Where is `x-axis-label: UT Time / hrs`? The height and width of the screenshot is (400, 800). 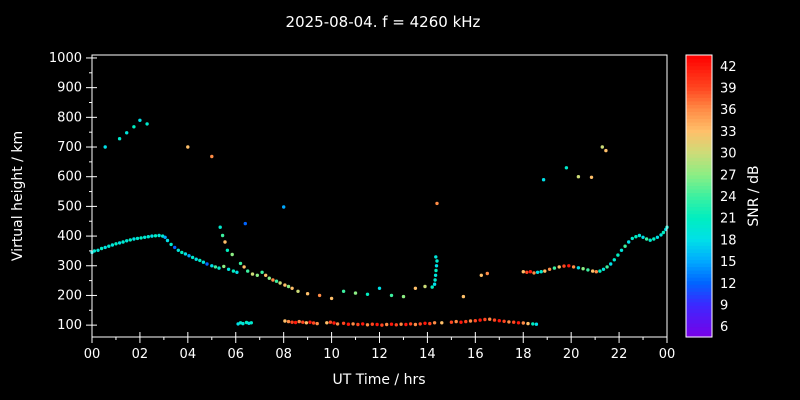 x-axis-label: UT Time / hrs is located at coordinates (378, 380).